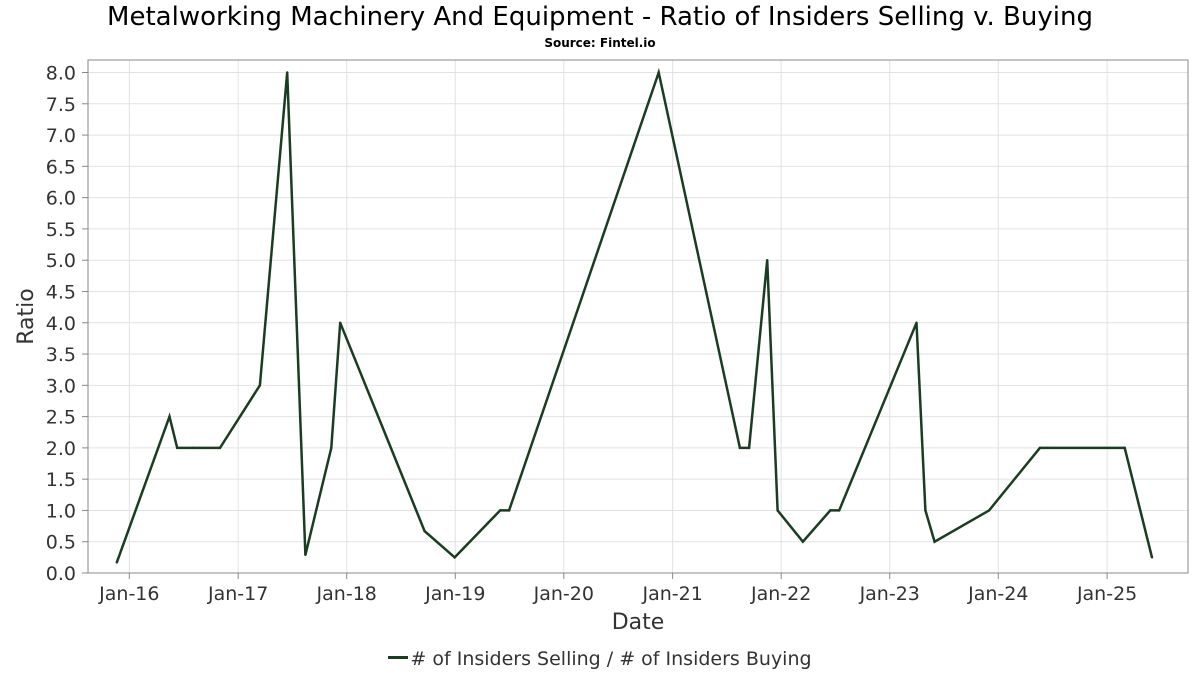  I want to click on y-tick-label: 0.5, so click(61, 543).